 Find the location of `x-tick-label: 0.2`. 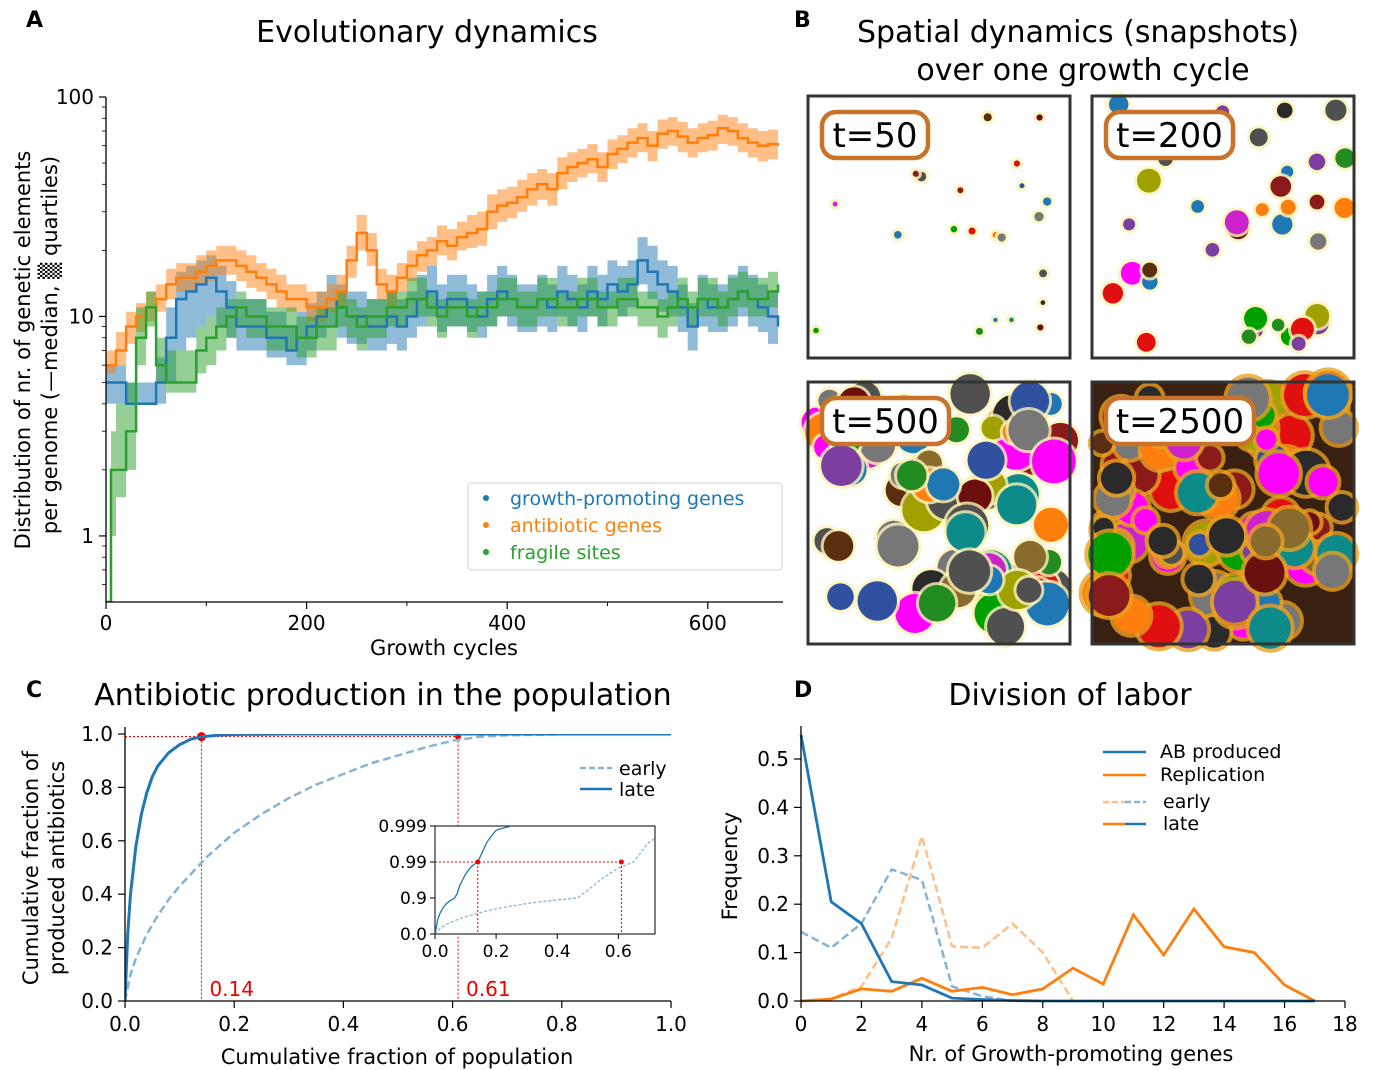

x-tick-label: 0.2 is located at coordinates (234, 1024).